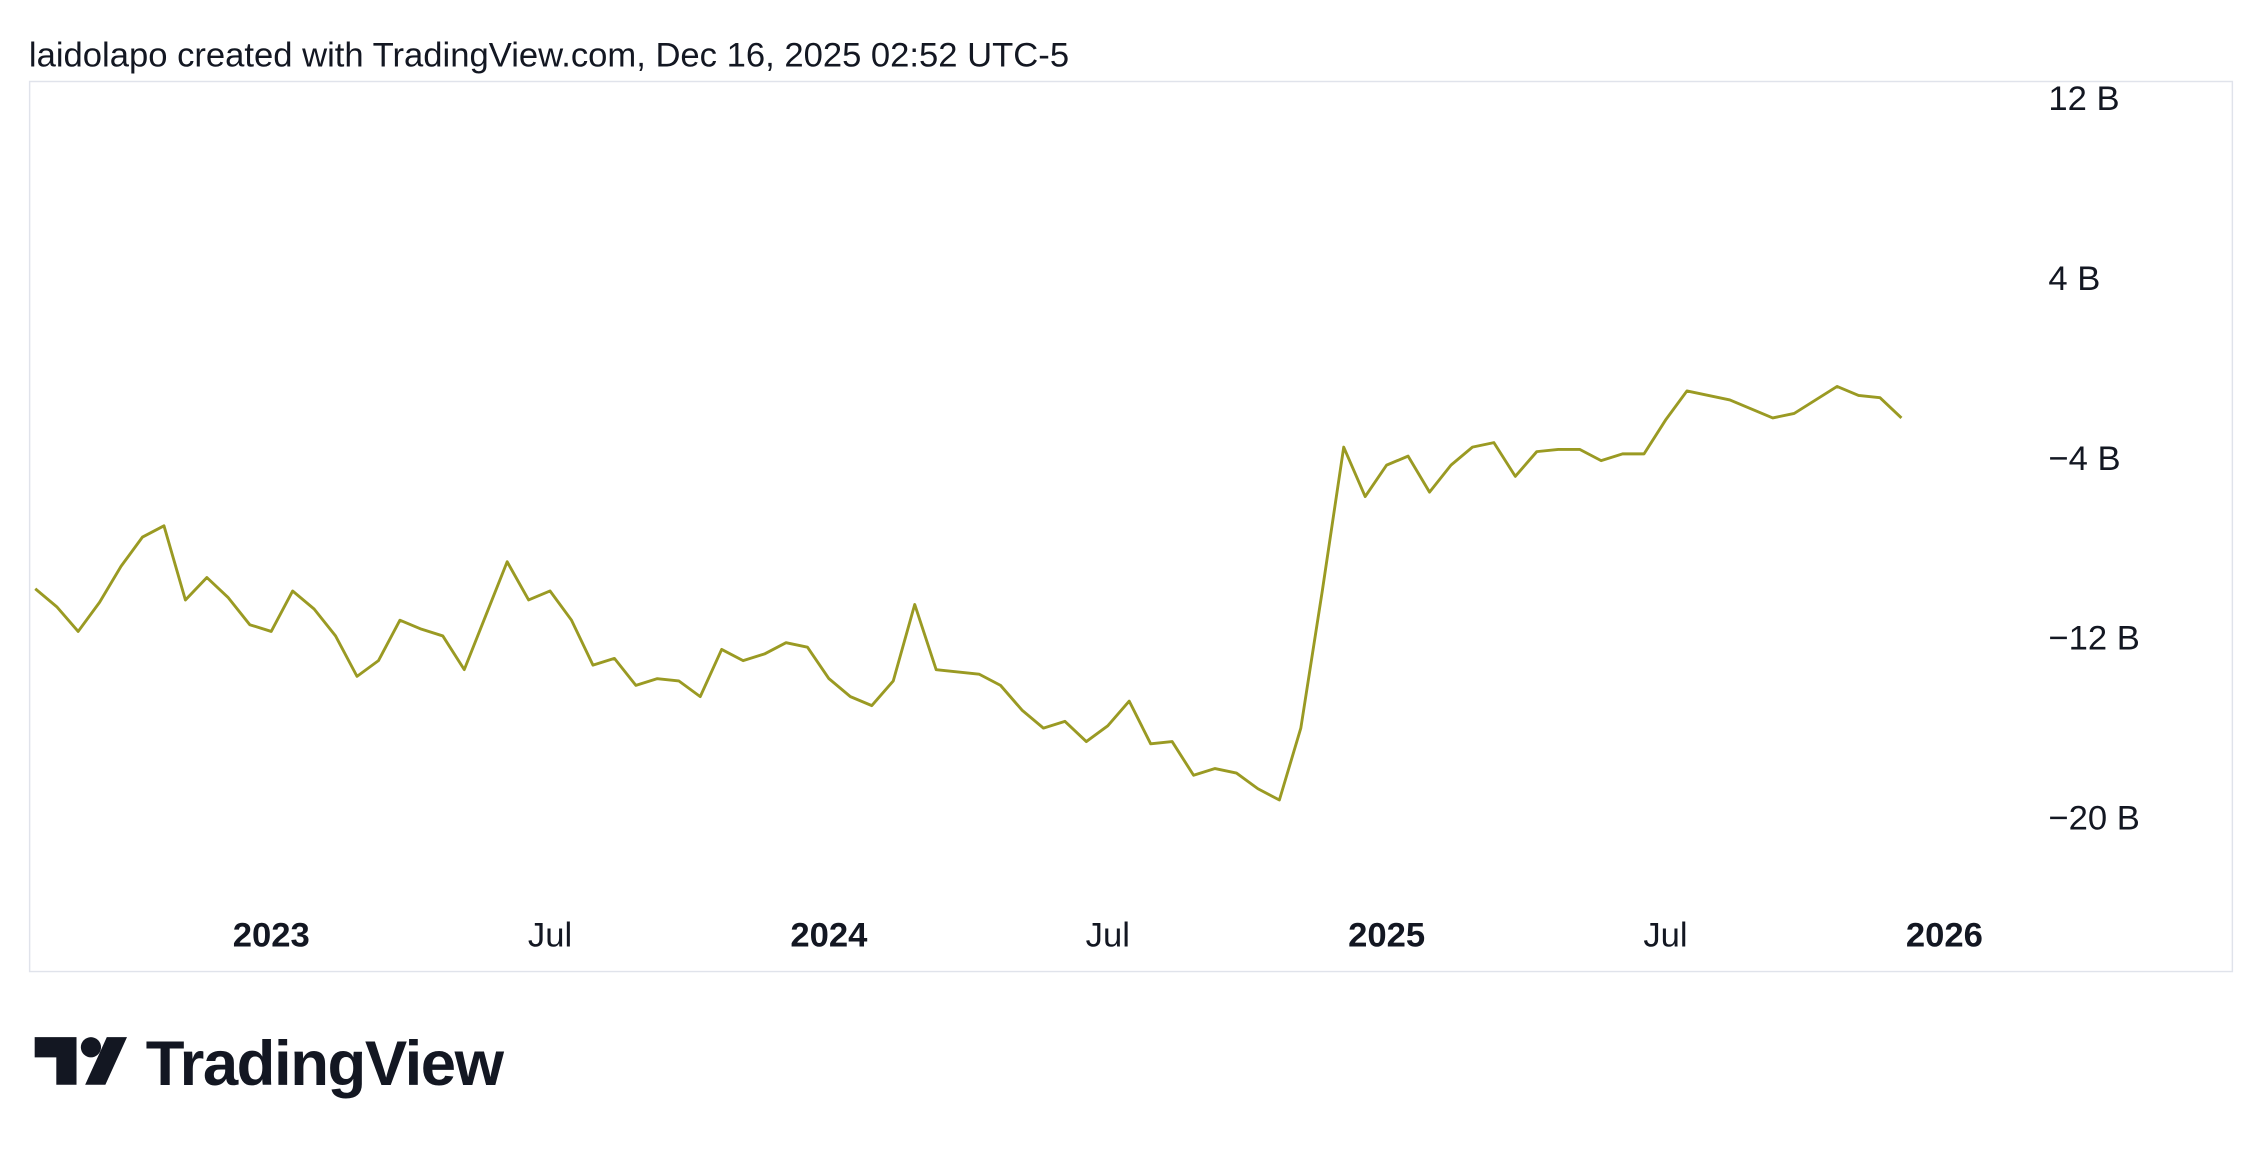  What do you see at coordinates (2093, 639) in the screenshot?
I see `y-tick-label: −12 B` at bounding box center [2093, 639].